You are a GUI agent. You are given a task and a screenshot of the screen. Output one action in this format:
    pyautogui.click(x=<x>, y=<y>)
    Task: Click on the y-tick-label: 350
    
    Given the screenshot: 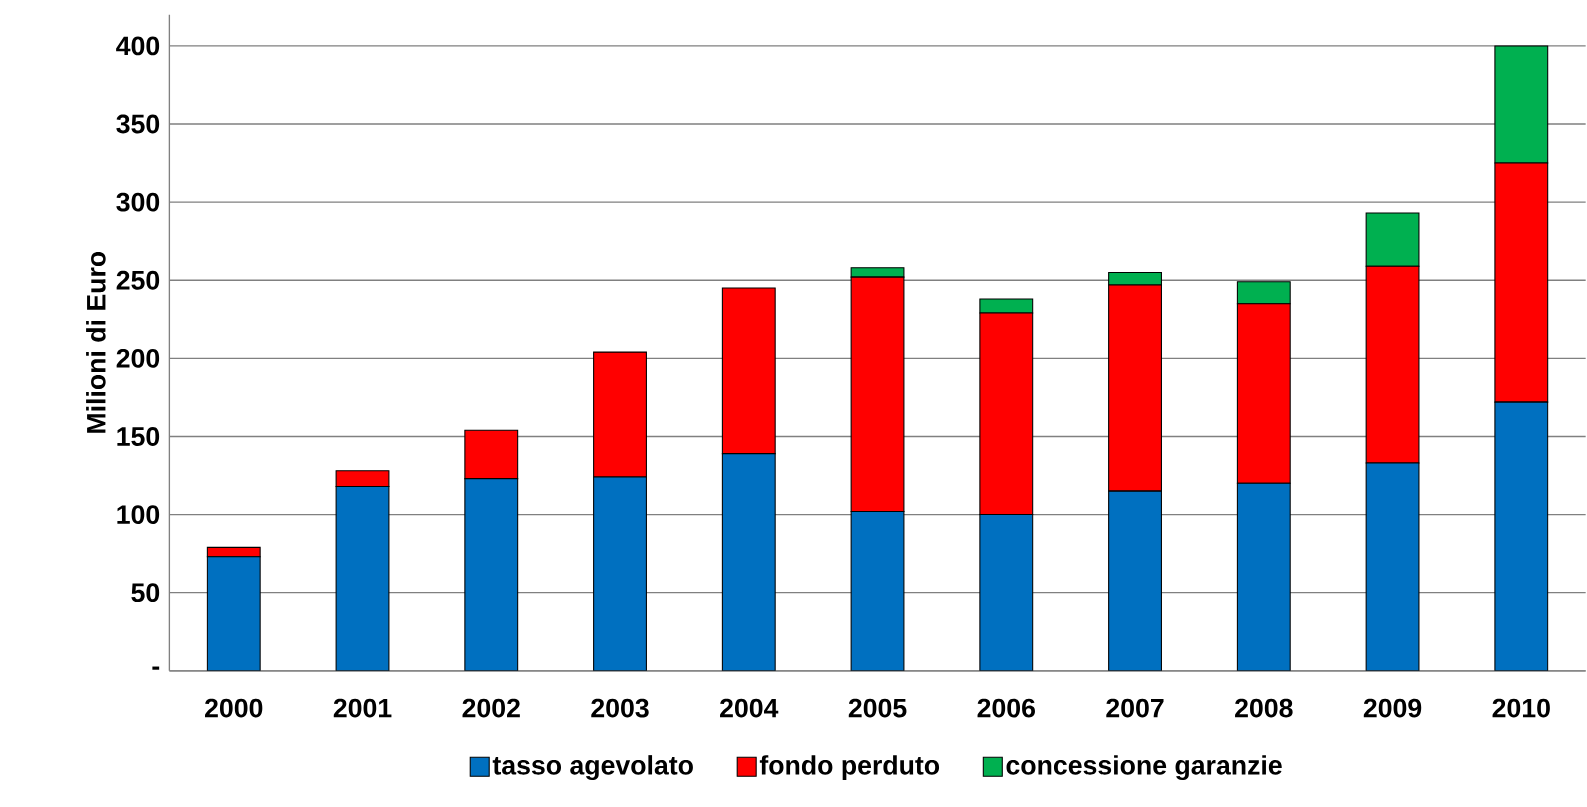 What is the action you would take?
    pyautogui.click(x=138, y=124)
    